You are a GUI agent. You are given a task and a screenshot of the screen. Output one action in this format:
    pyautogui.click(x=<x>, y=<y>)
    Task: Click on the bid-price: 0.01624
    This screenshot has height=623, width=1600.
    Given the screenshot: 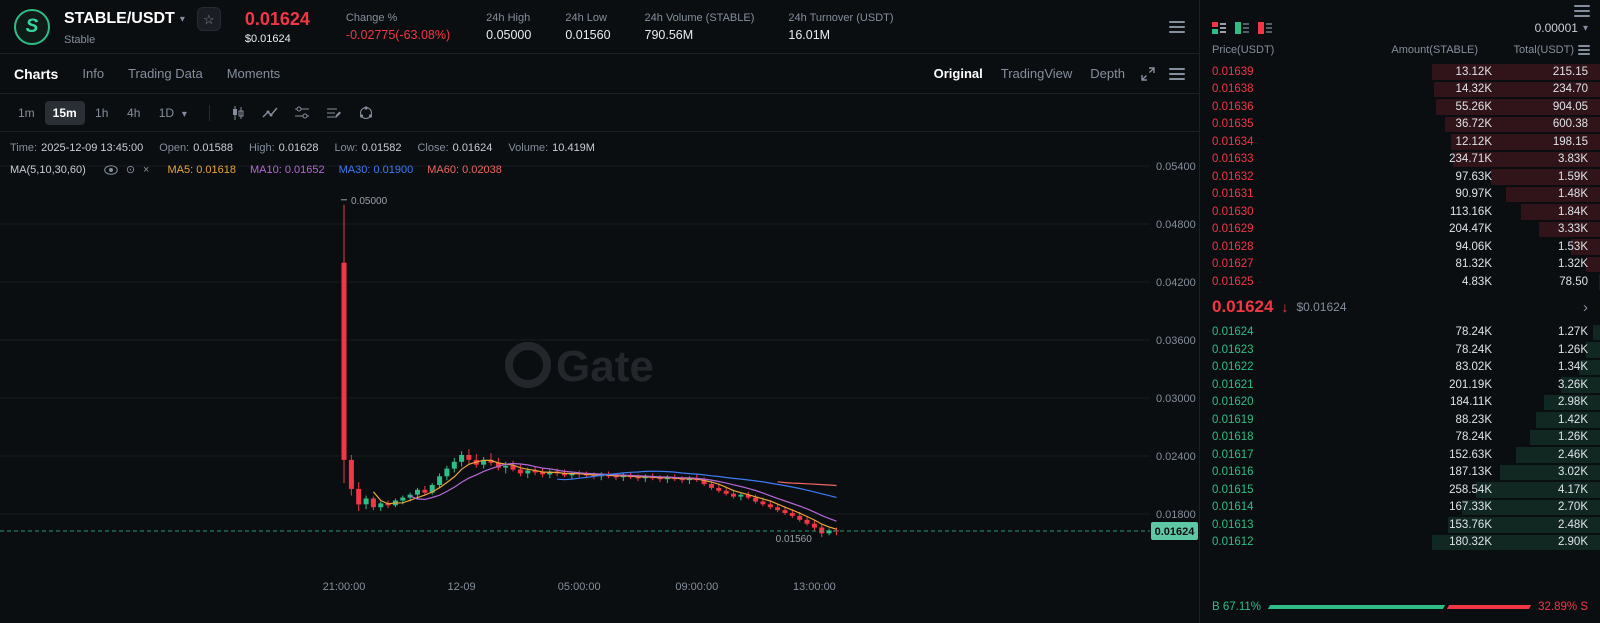 What is the action you would take?
    pyautogui.click(x=1233, y=332)
    